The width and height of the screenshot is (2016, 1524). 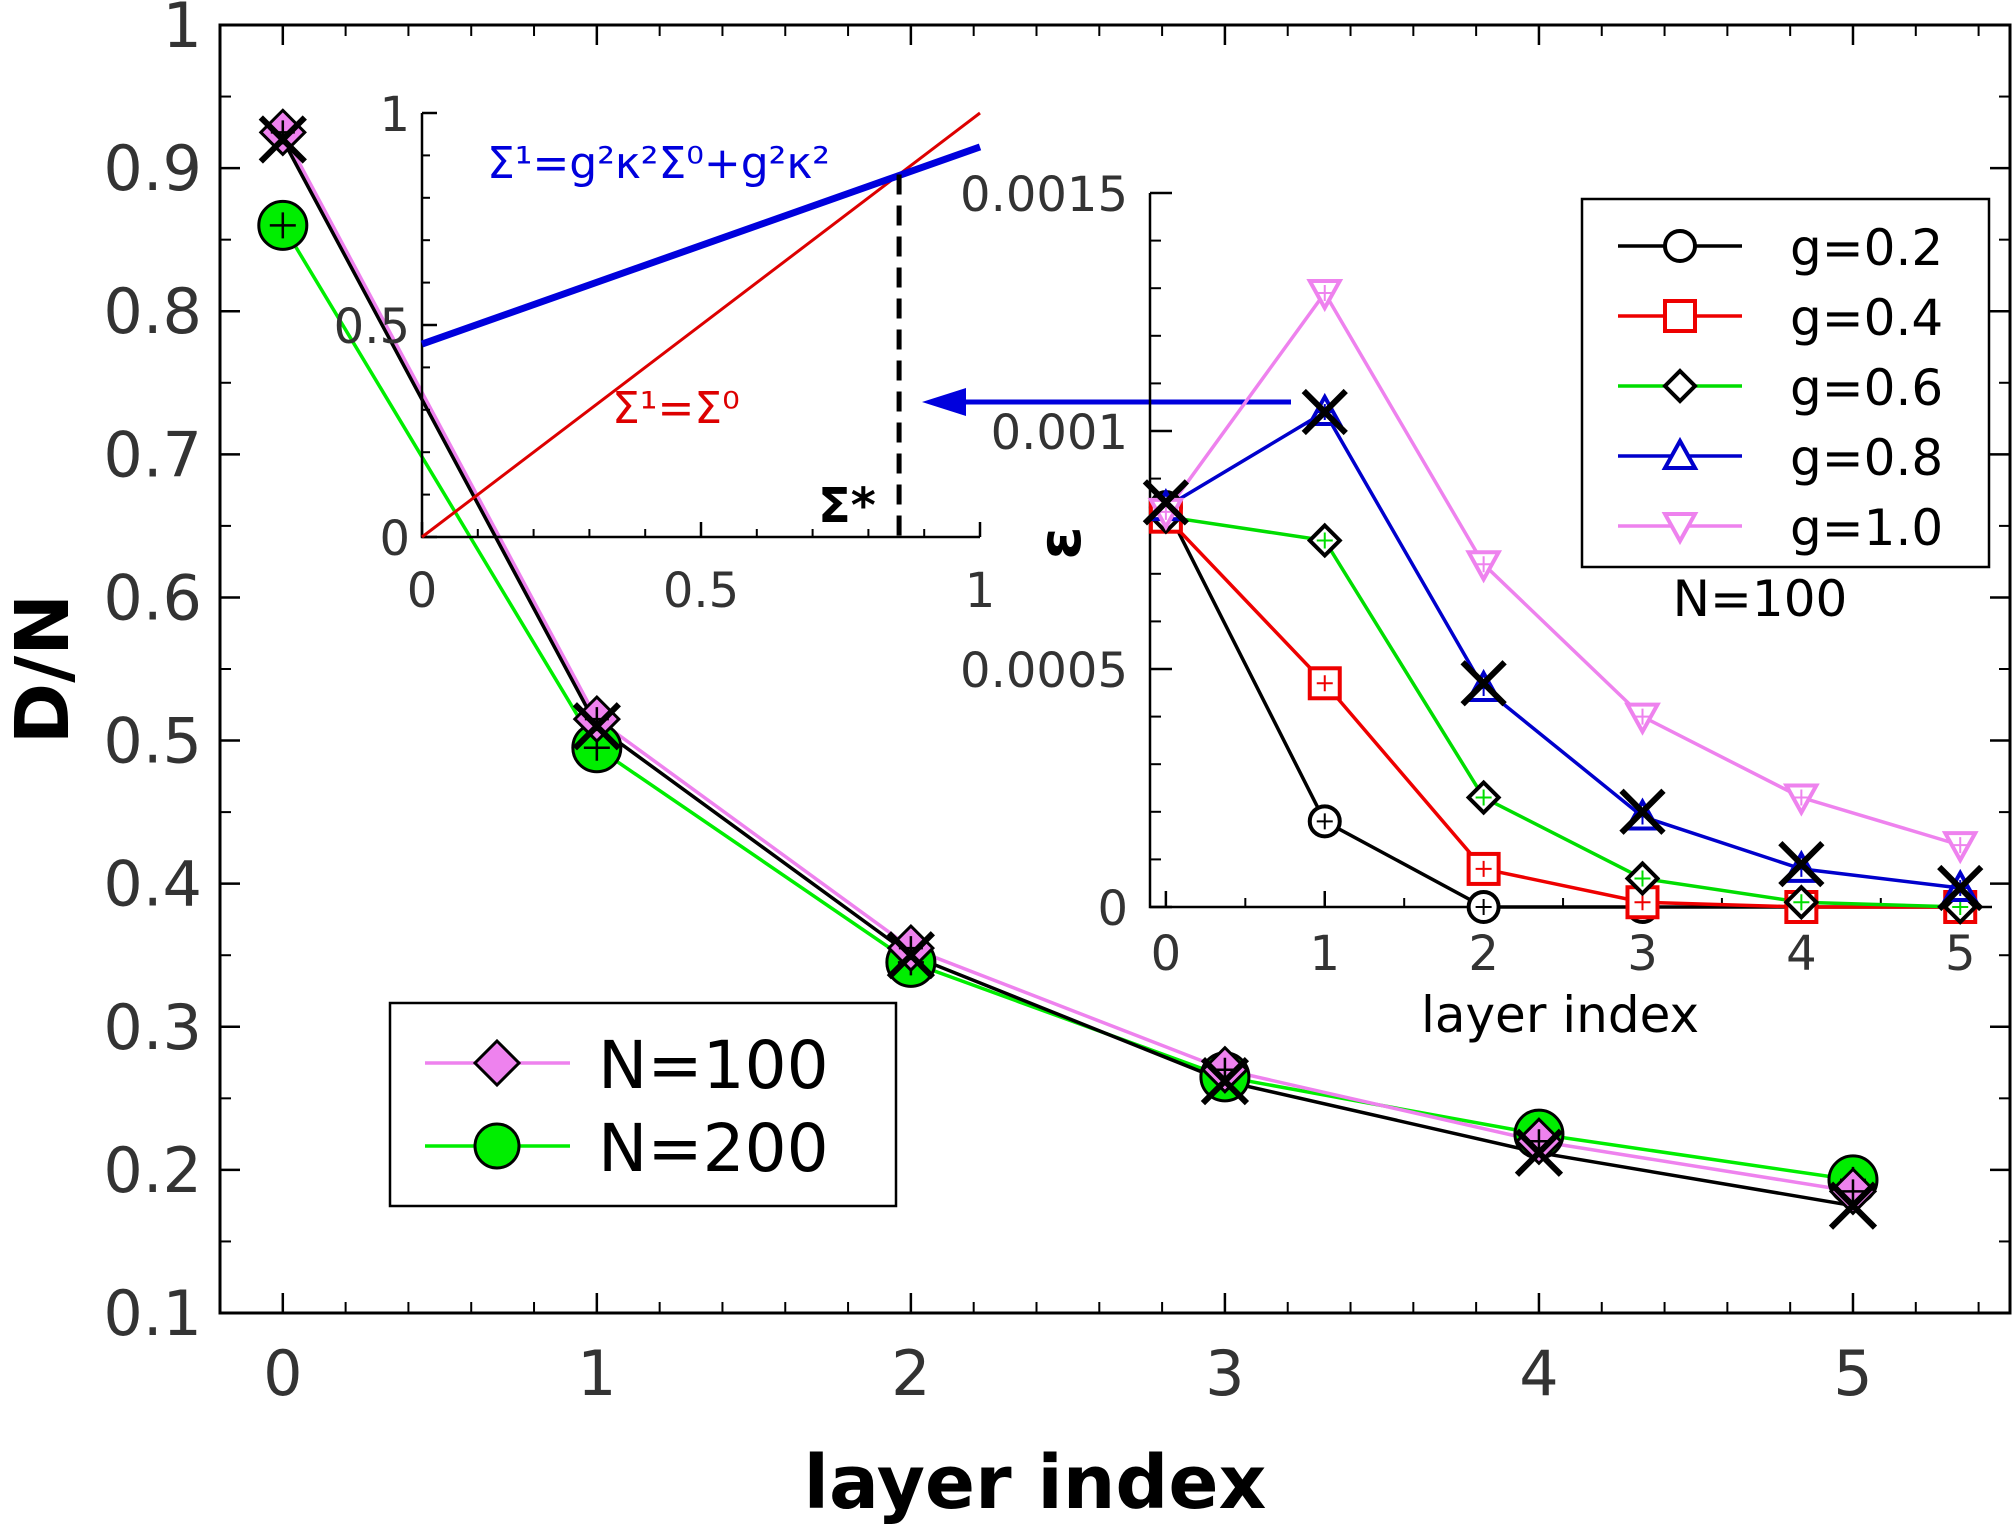 What do you see at coordinates (1060, 542) in the screenshot?
I see `y-axis-label: ε` at bounding box center [1060, 542].